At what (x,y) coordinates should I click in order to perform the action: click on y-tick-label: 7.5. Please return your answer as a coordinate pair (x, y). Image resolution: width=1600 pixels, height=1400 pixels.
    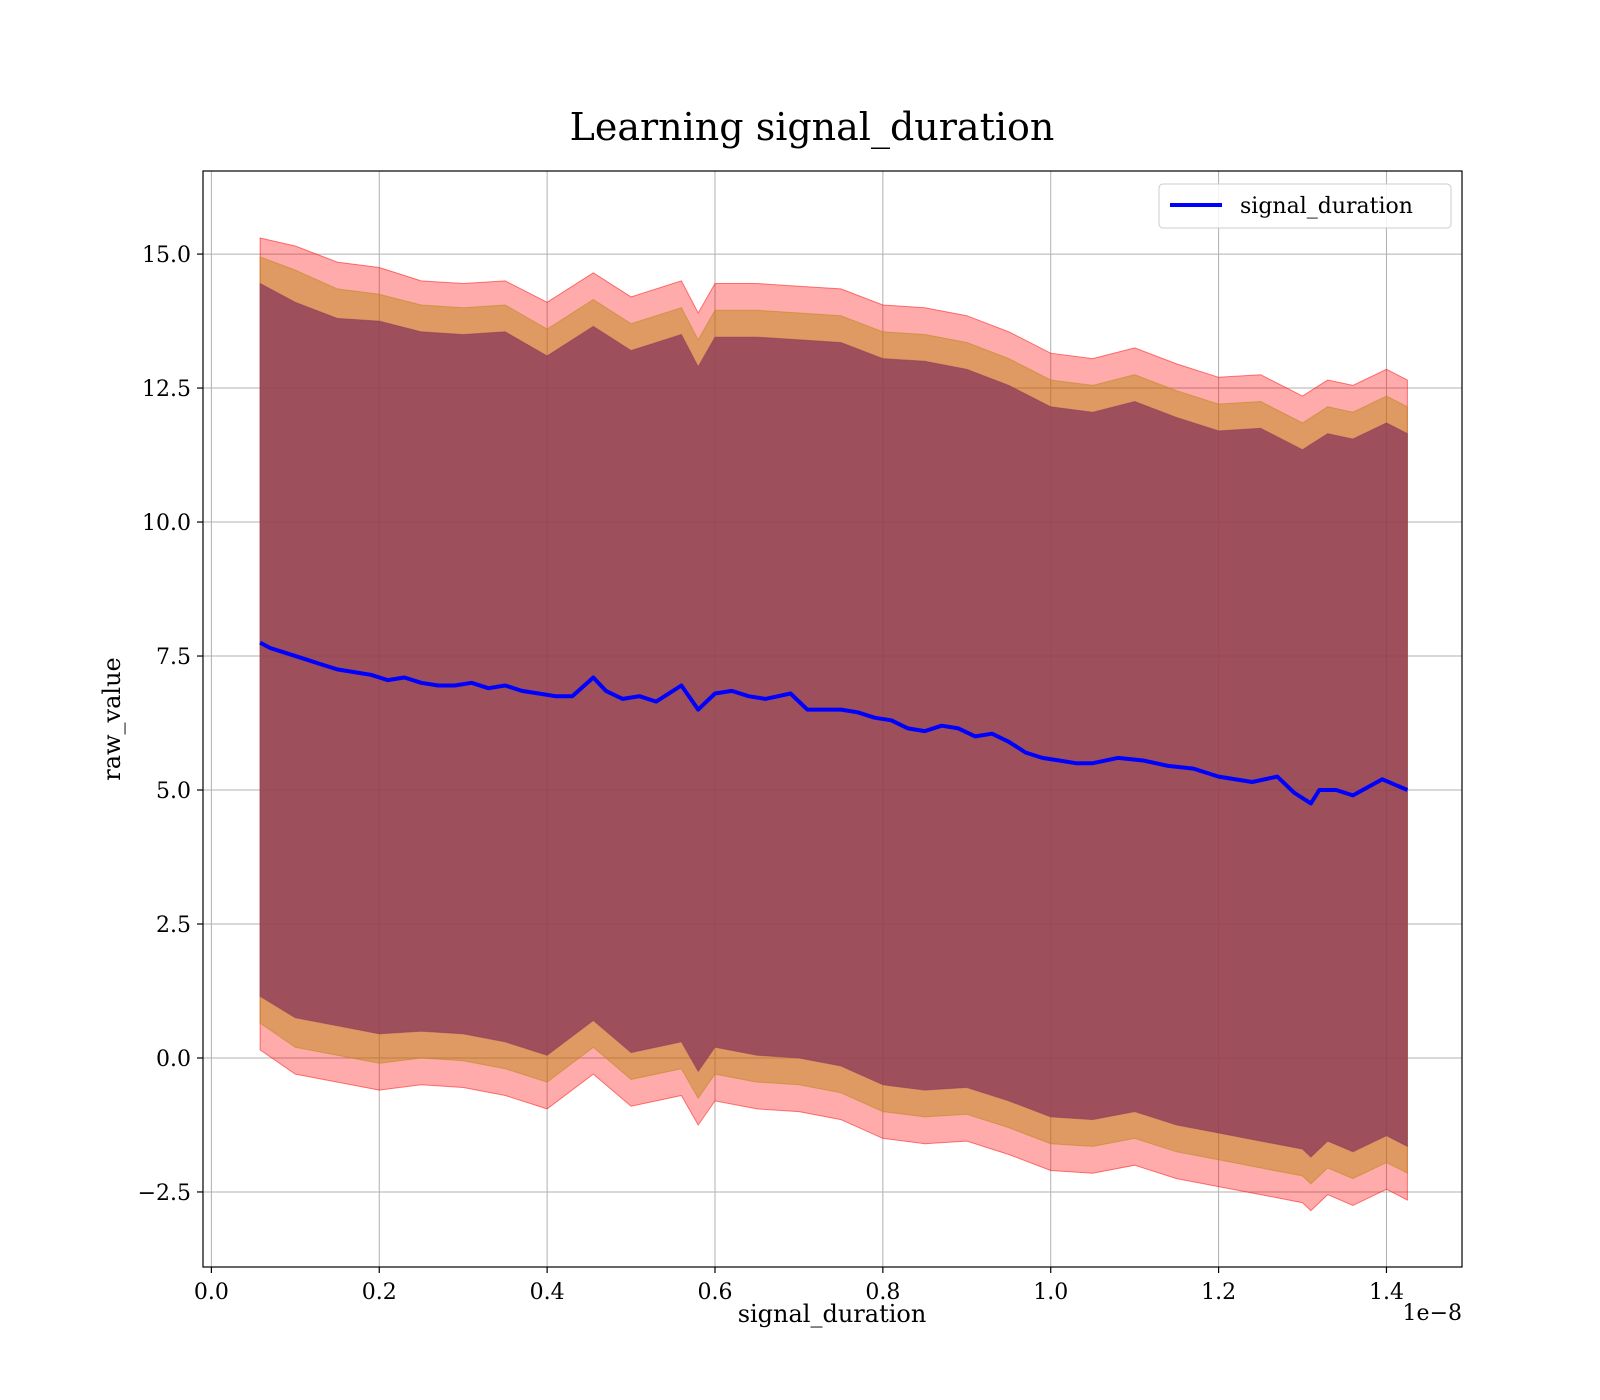
    Looking at the image, I should click on (173, 657).